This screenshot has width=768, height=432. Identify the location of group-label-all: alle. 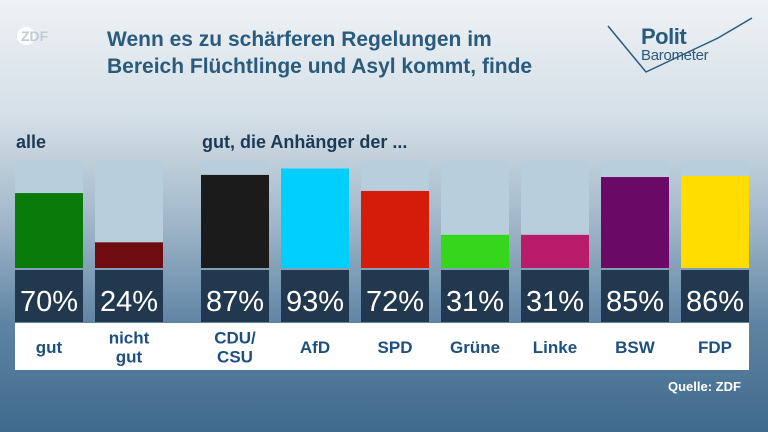
(31, 142).